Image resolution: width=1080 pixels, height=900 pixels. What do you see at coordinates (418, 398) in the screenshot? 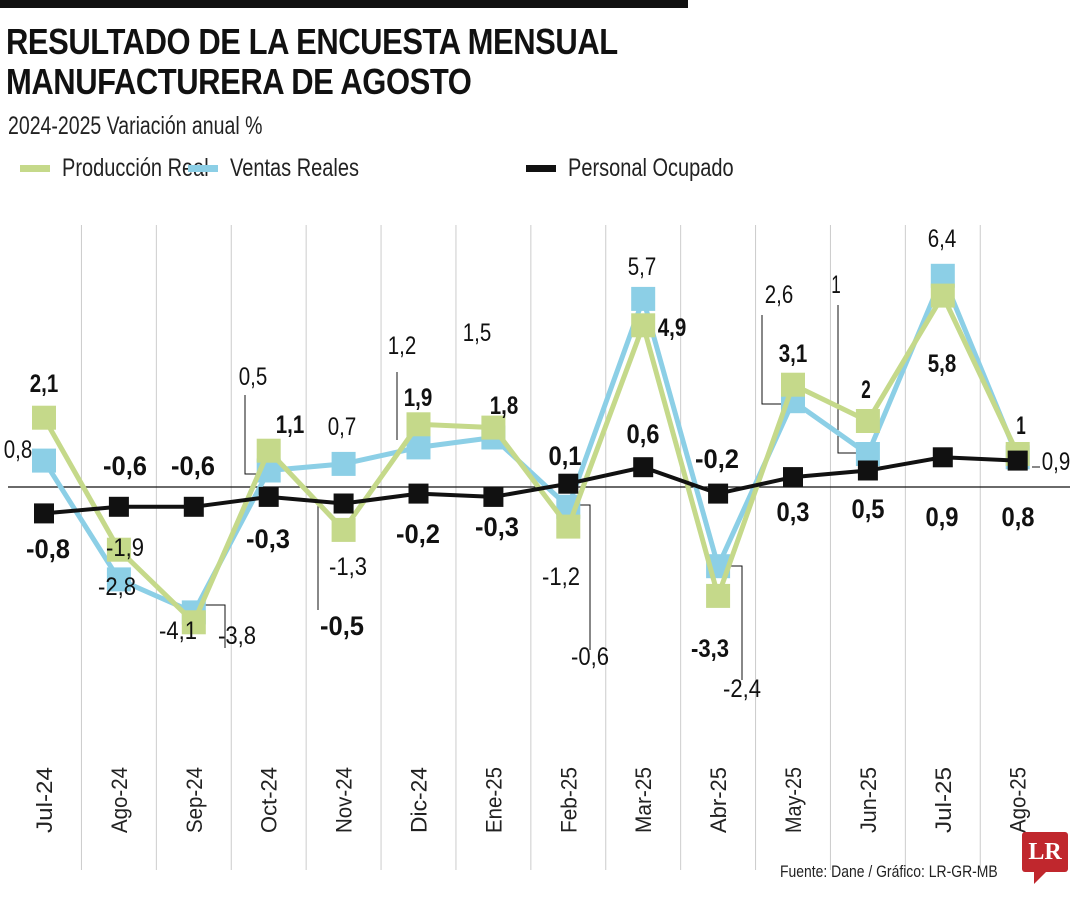
I see `data-label: 1,9` at bounding box center [418, 398].